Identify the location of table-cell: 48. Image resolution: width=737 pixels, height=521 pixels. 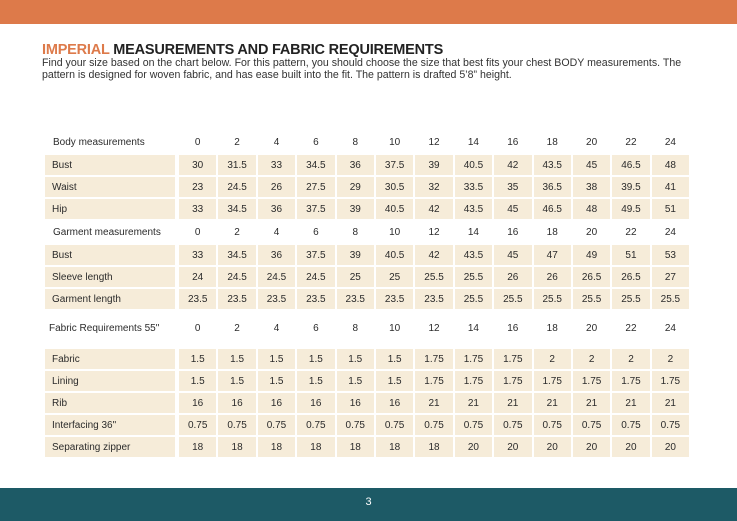
(670, 165).